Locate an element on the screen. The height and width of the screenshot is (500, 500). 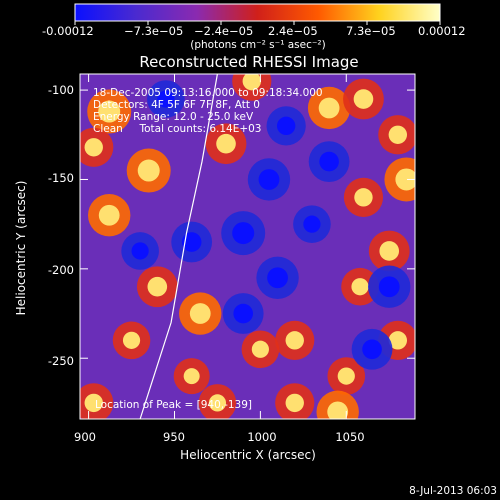
colorbar-tick-label: 0.00012 is located at coordinates (442, 31).